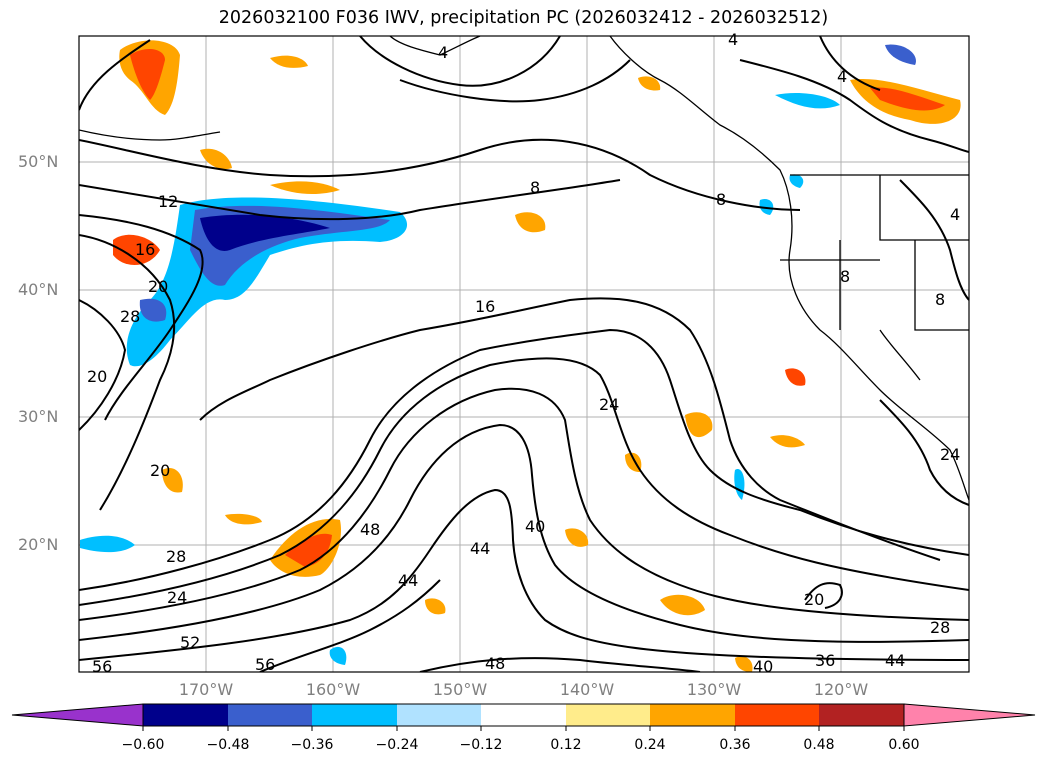 The image size is (1047, 765). What do you see at coordinates (77, 715) in the screenshot?
I see `colorbar-extend-low` at bounding box center [77, 715].